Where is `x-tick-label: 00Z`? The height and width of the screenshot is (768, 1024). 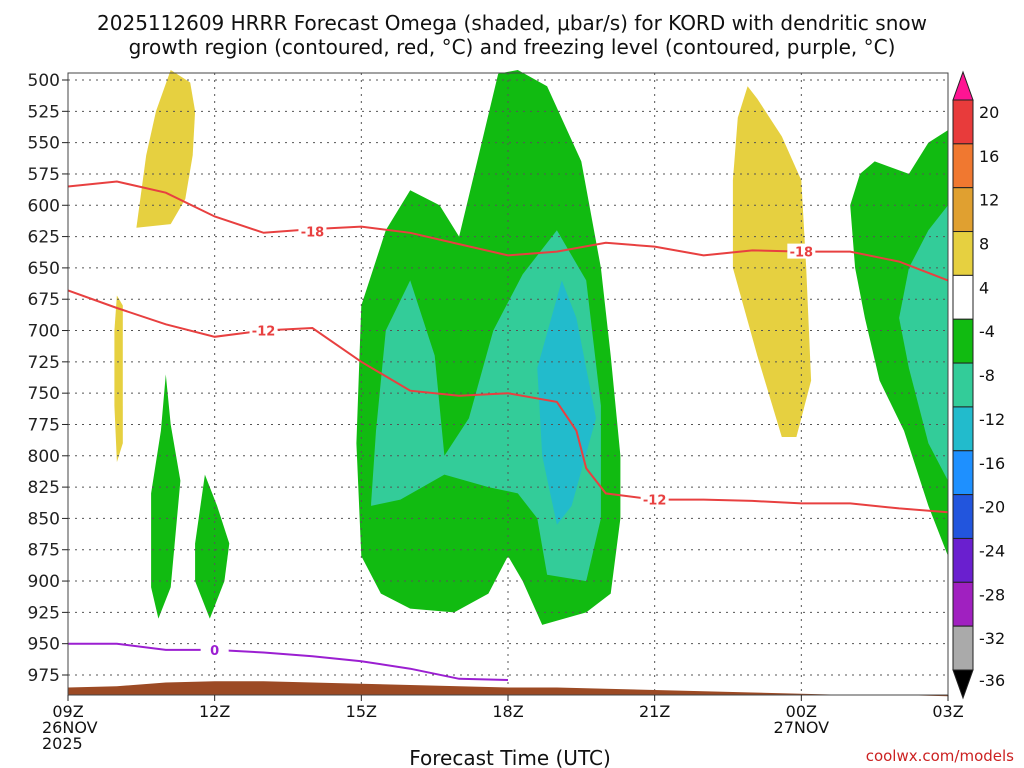 x-tick-label: 00Z is located at coordinates (801, 711).